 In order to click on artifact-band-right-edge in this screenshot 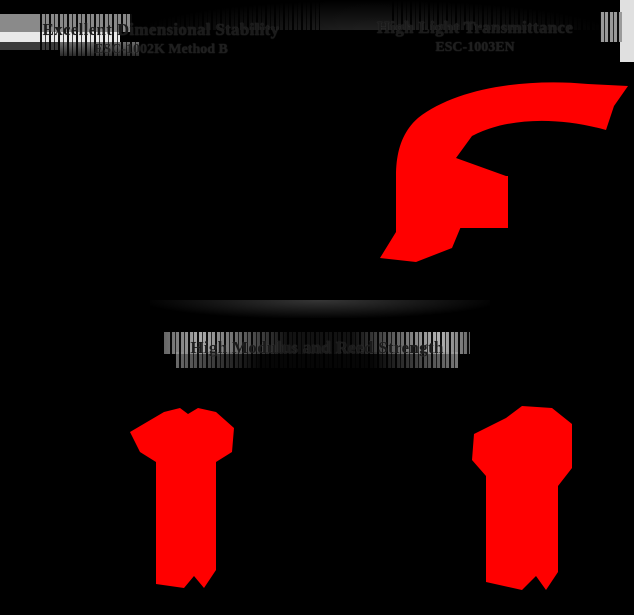, I will do `click(627, 31)`.